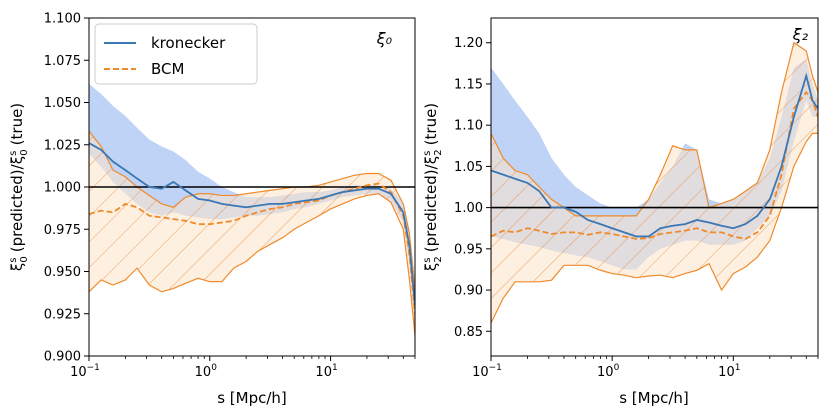 The image size is (830, 415). Describe the element at coordinates (62, 19) in the screenshot. I see `y-tick-label: 1.100` at that location.